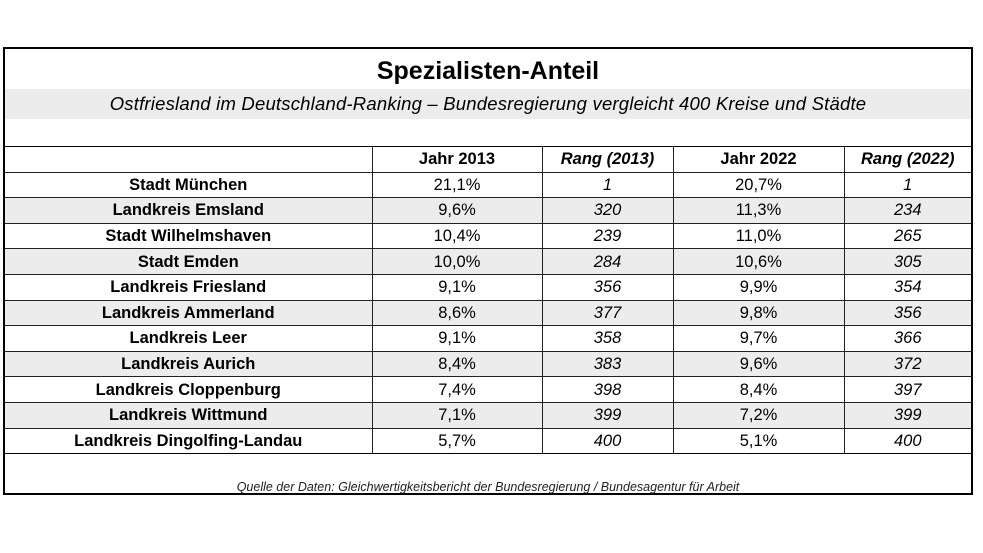 The image size is (983, 553). What do you see at coordinates (758, 210) in the screenshot?
I see `share-2022-cell: 11,3%` at bounding box center [758, 210].